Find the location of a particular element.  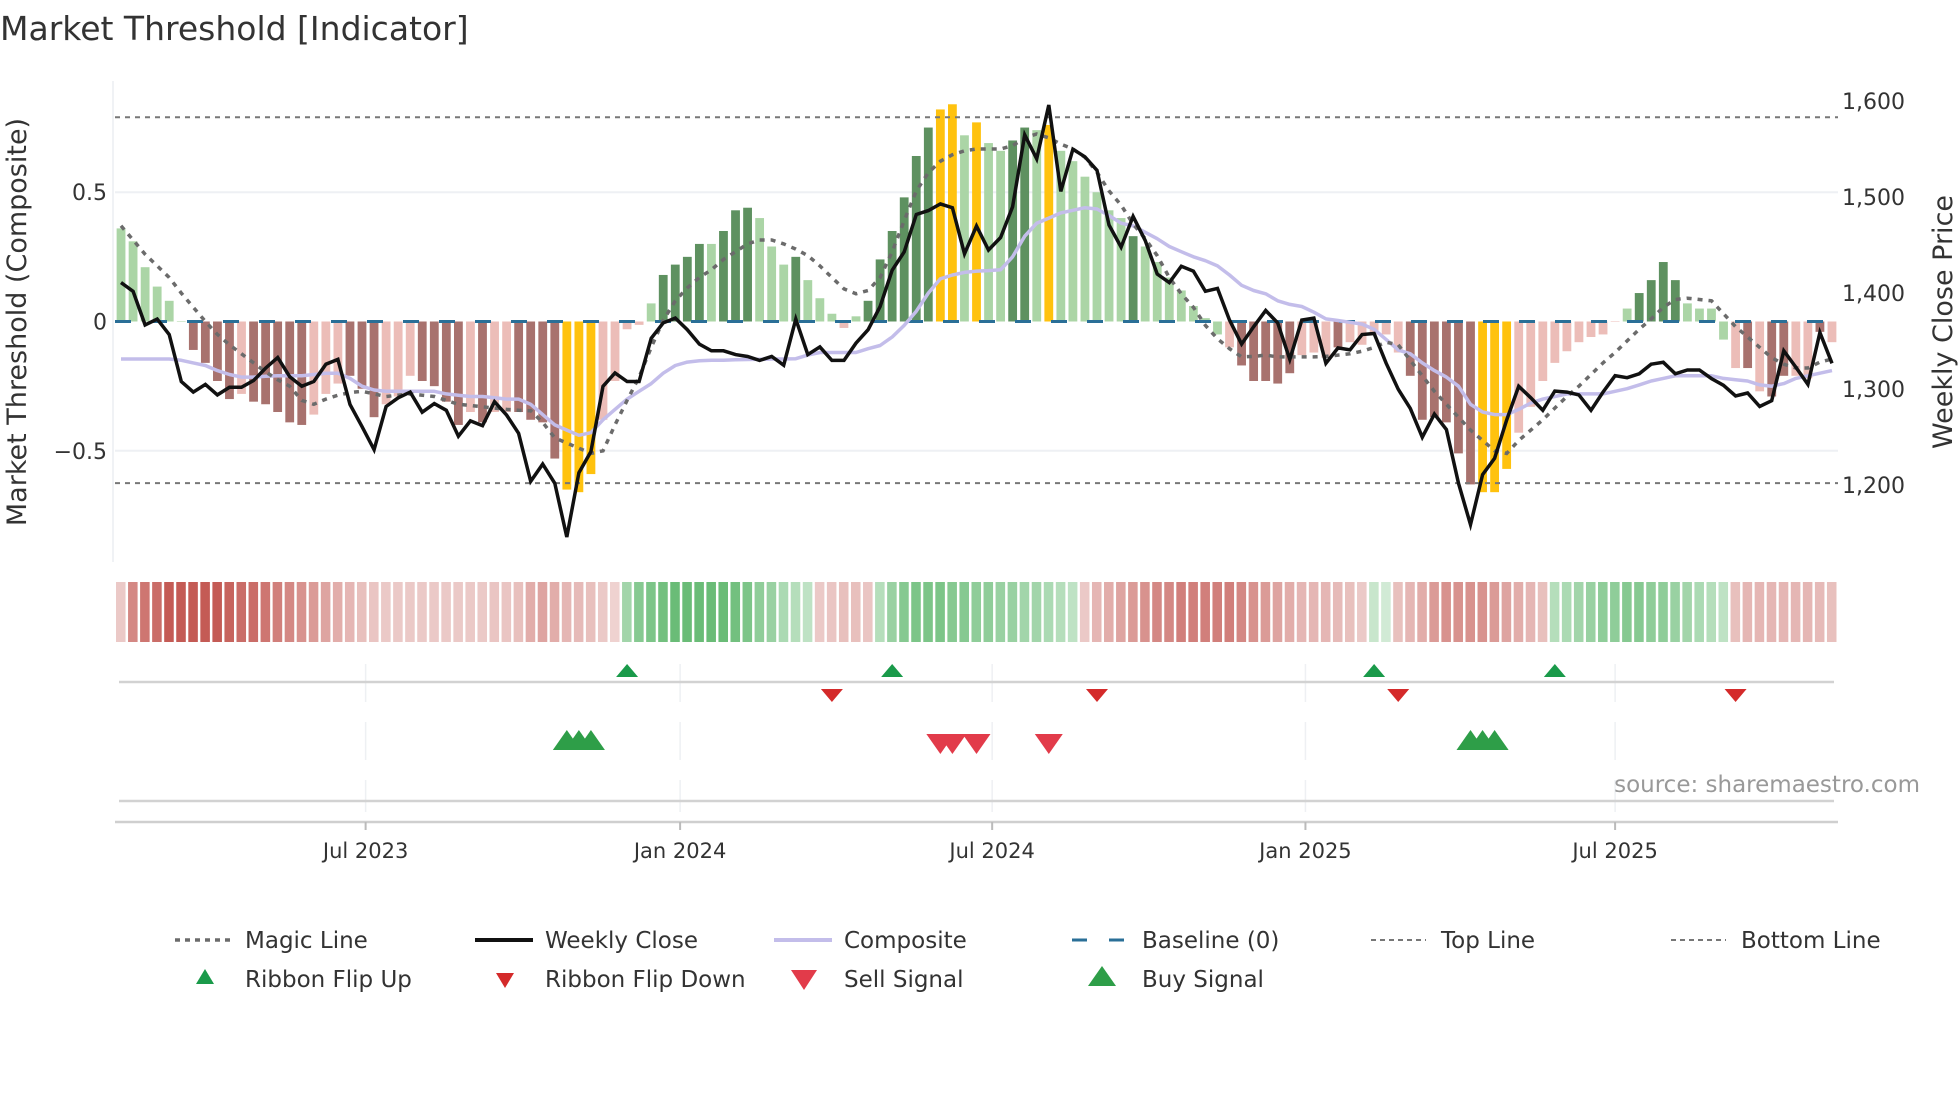

chart-title: Market Threshold [Indicator] is located at coordinates (234, 28).